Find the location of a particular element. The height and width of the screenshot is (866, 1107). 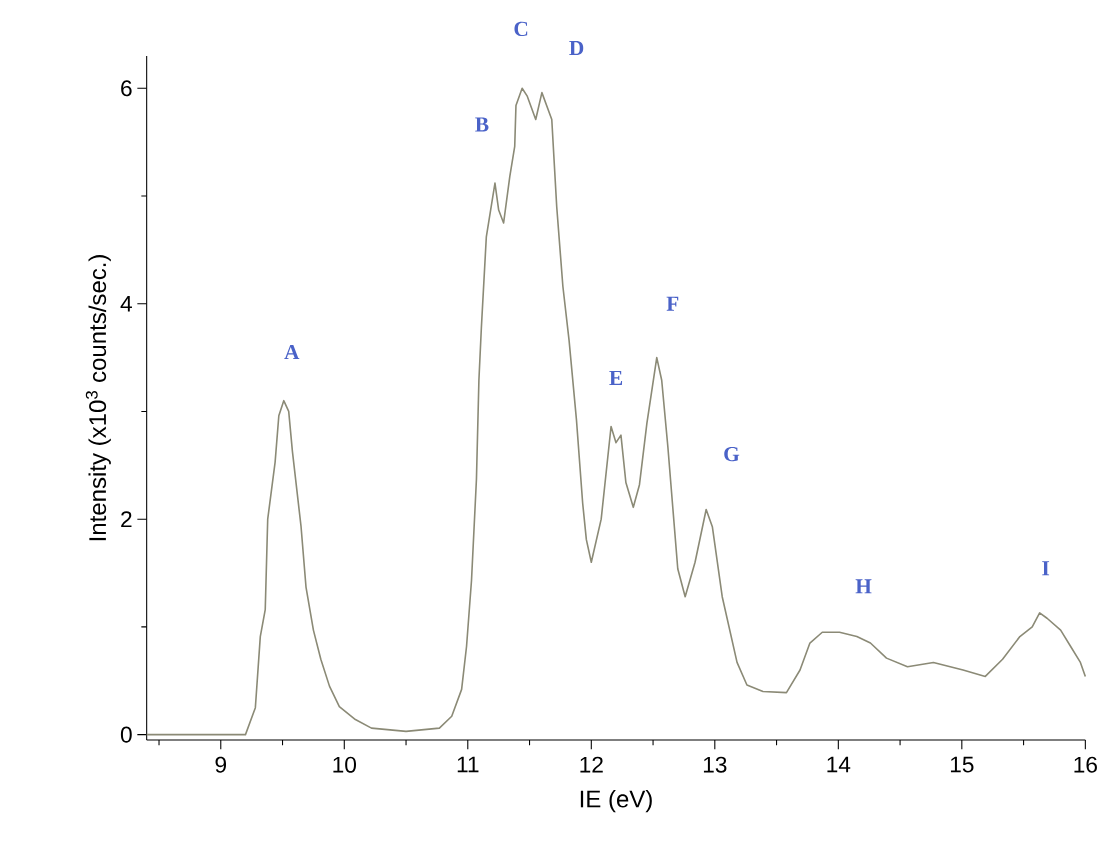

x-axis-title: IE (eV) is located at coordinates (616, 801).